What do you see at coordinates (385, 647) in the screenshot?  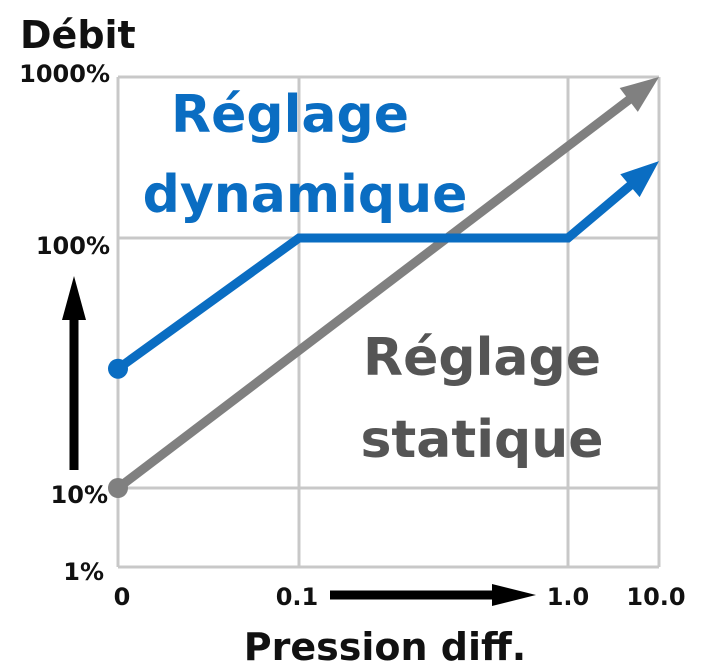 I see `x-axis-title: Pression diff.` at bounding box center [385, 647].